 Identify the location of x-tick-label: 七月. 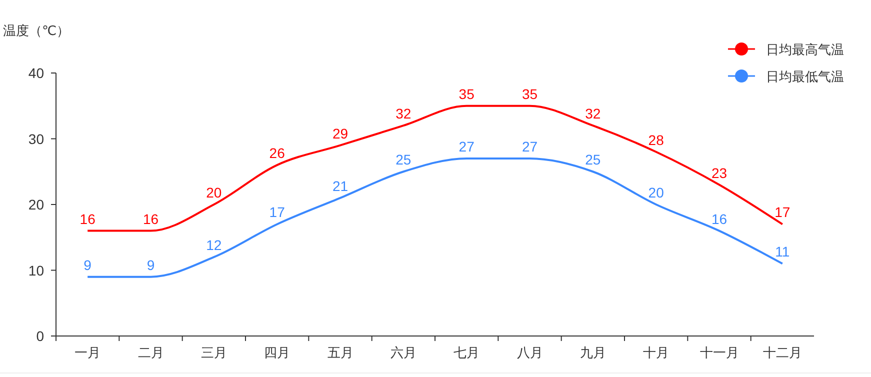
(467, 352).